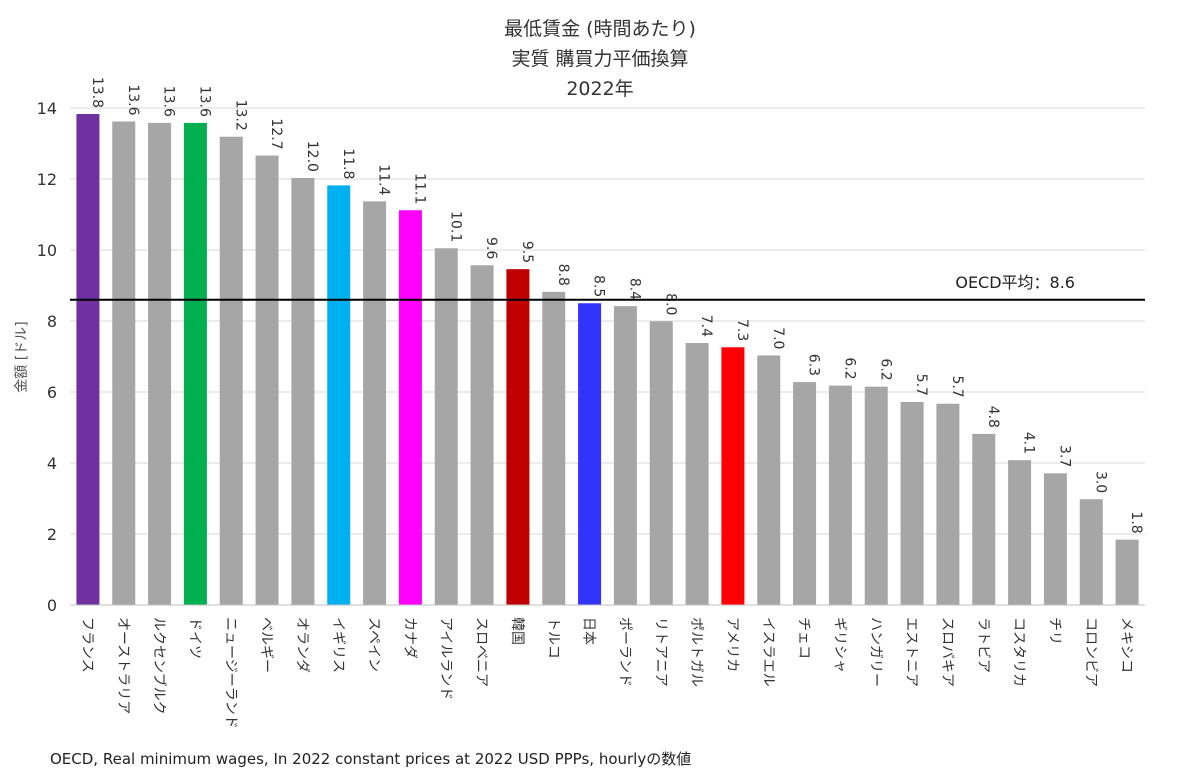 Image resolution: width=1200 pixels, height=783 pixels. Describe the element at coordinates (706, 326) in the screenshot. I see `data-label-18: 7.4` at that location.